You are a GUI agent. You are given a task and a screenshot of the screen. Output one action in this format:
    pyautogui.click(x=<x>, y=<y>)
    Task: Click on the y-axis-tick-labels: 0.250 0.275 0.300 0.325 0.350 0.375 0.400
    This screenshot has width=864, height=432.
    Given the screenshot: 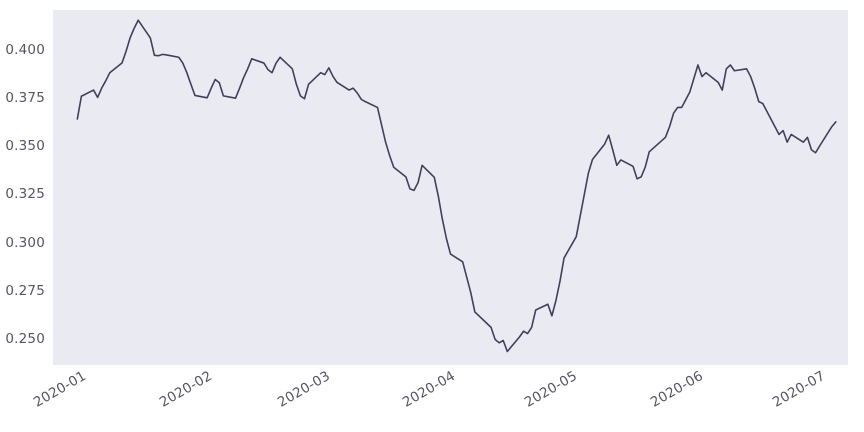 What is the action you would take?
    pyautogui.click(x=22, y=187)
    